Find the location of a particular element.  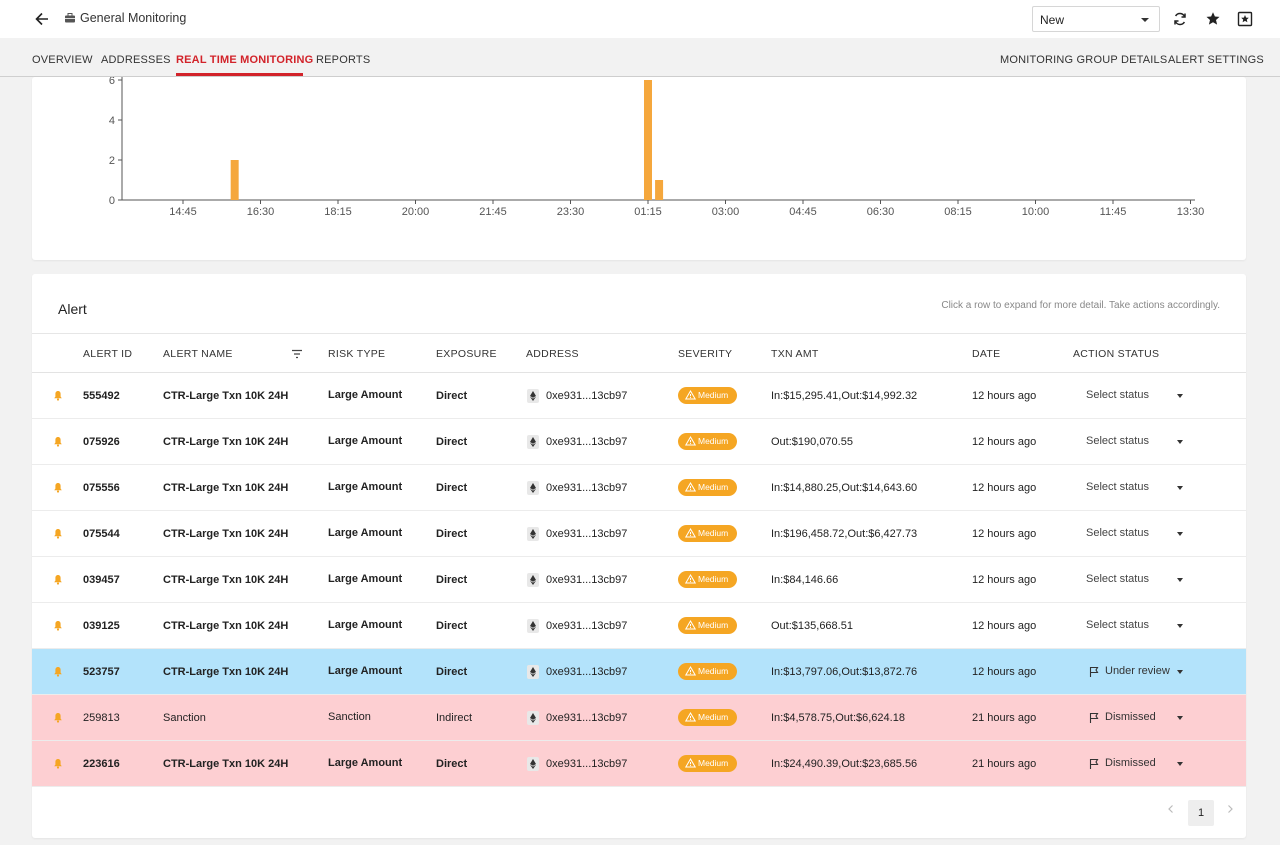

action-status-value: Under review is located at coordinates (1137, 671).